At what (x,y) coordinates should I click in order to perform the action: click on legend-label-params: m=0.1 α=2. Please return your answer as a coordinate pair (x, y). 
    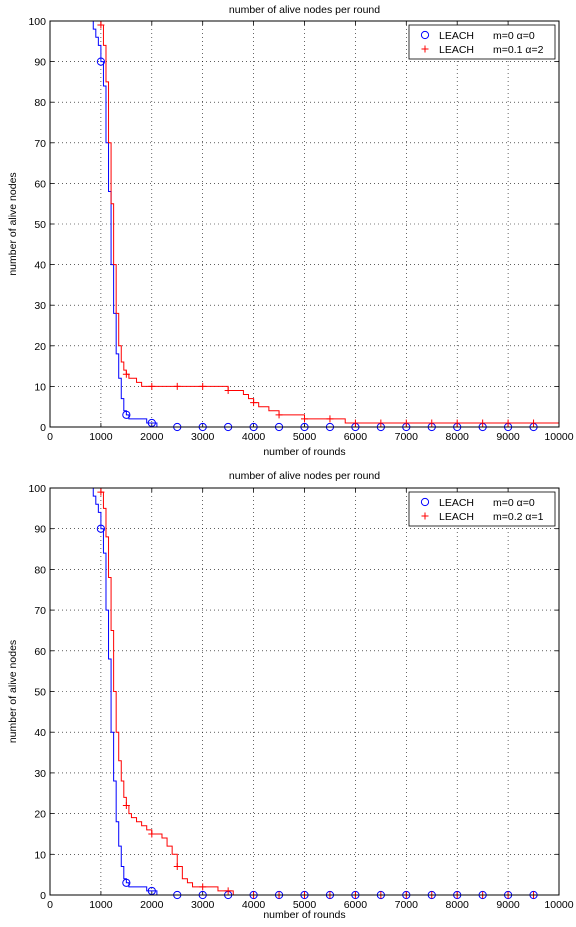
    Looking at the image, I should click on (518, 50).